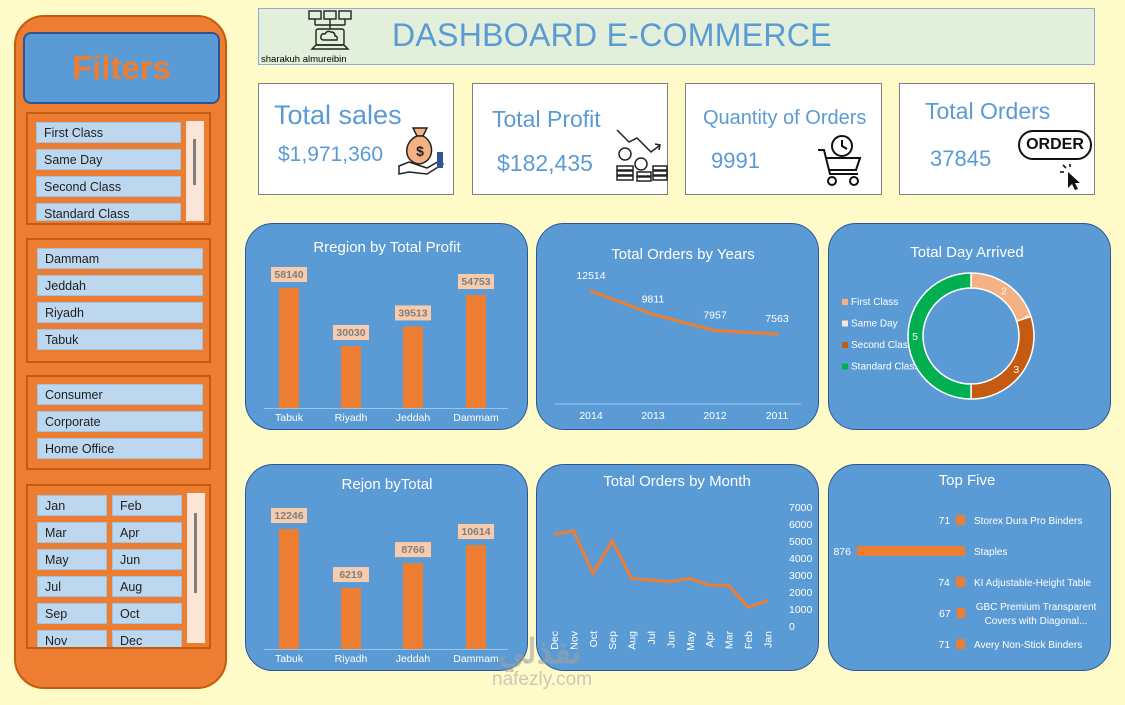  What do you see at coordinates (1070, 177) in the screenshot?
I see `cursor-click-icon` at bounding box center [1070, 177].